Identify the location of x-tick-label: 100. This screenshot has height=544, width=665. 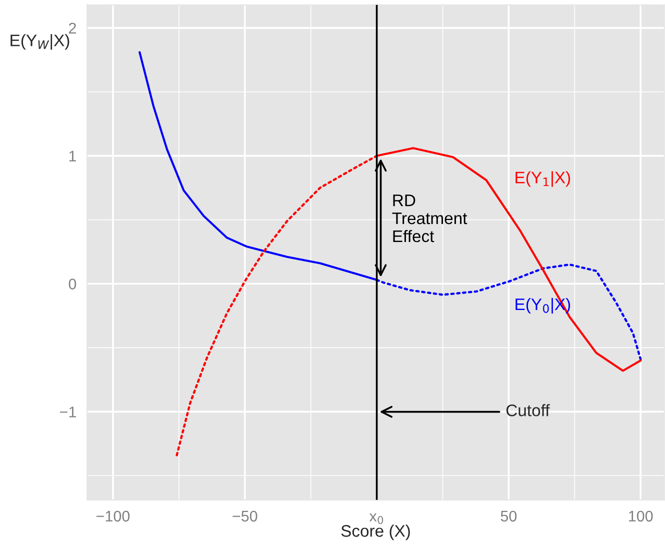
(641, 516).